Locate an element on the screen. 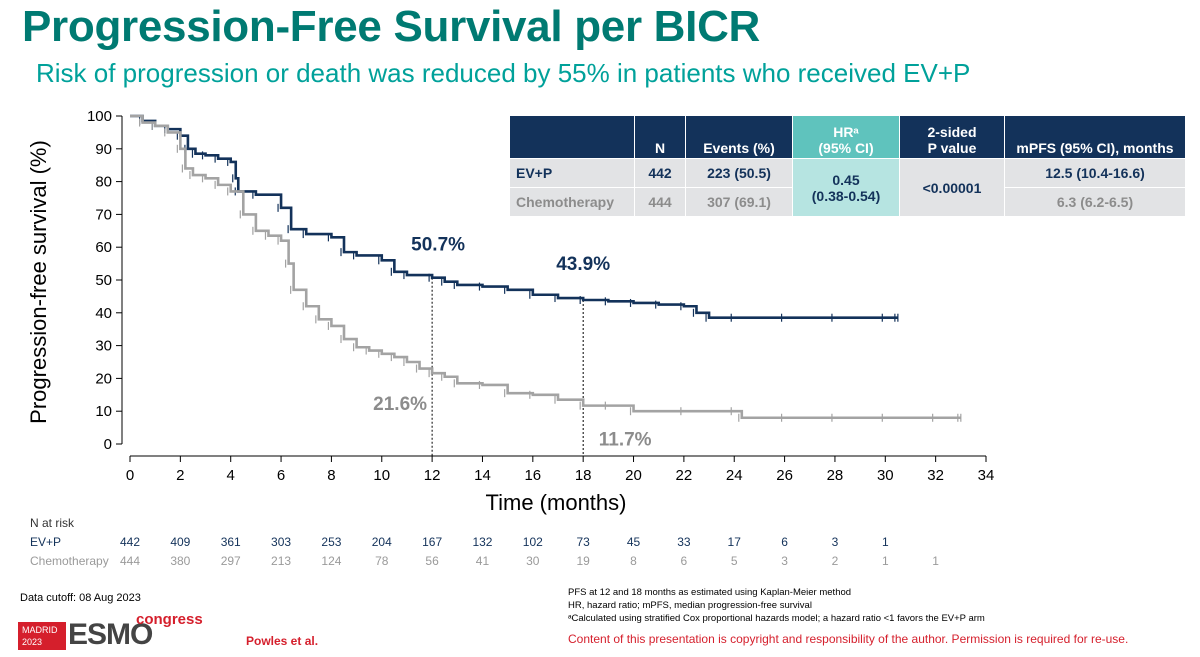 This screenshot has width=1200, height=657. mpfs-value: 12.5 (10.4-16.6) is located at coordinates (1095, 173).